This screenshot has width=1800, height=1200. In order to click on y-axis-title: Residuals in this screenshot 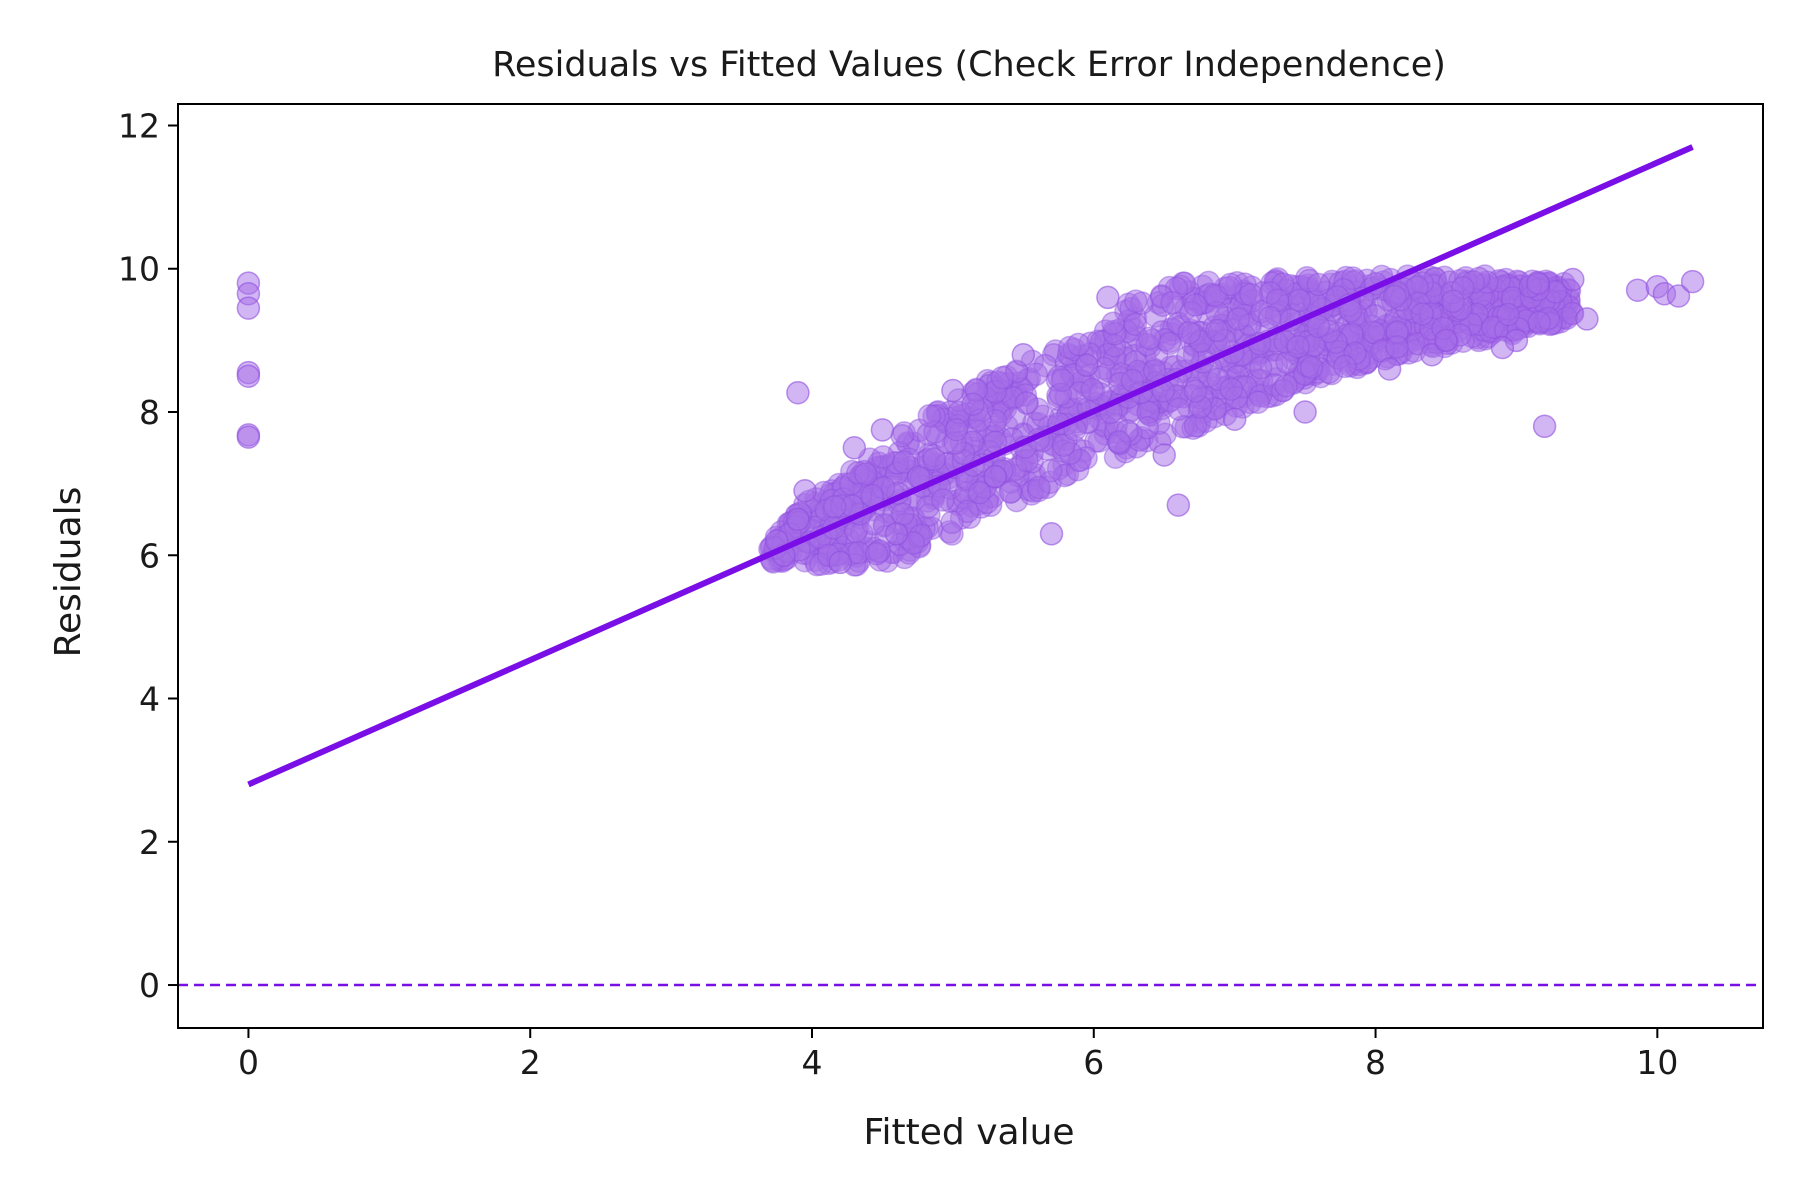, I will do `click(68, 572)`.